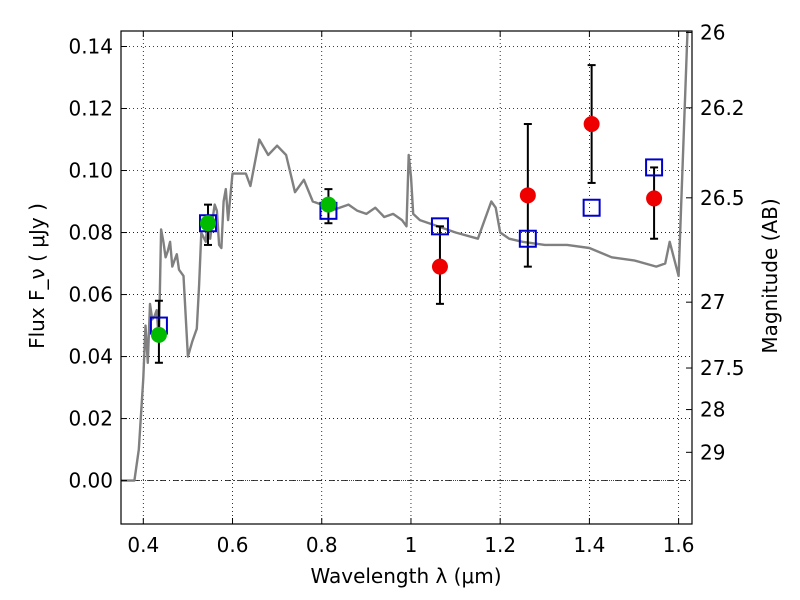  What do you see at coordinates (722, 108) in the screenshot?
I see `y2-tick-label: 26.2` at bounding box center [722, 108].